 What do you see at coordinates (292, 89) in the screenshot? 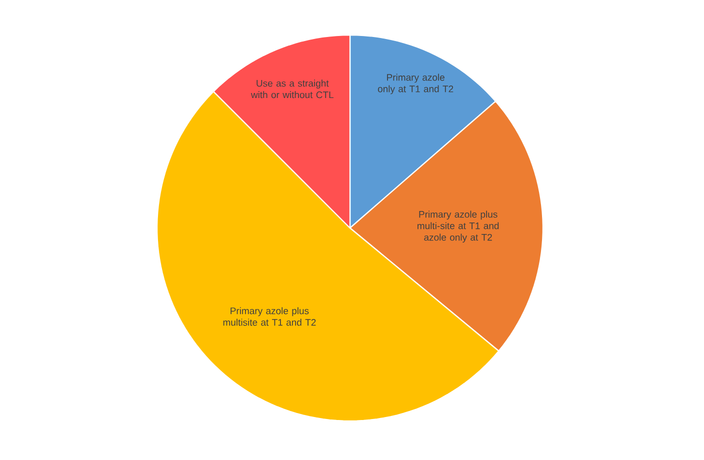
I see `slice-label: Use as a straight with or without CTL` at bounding box center [292, 89].